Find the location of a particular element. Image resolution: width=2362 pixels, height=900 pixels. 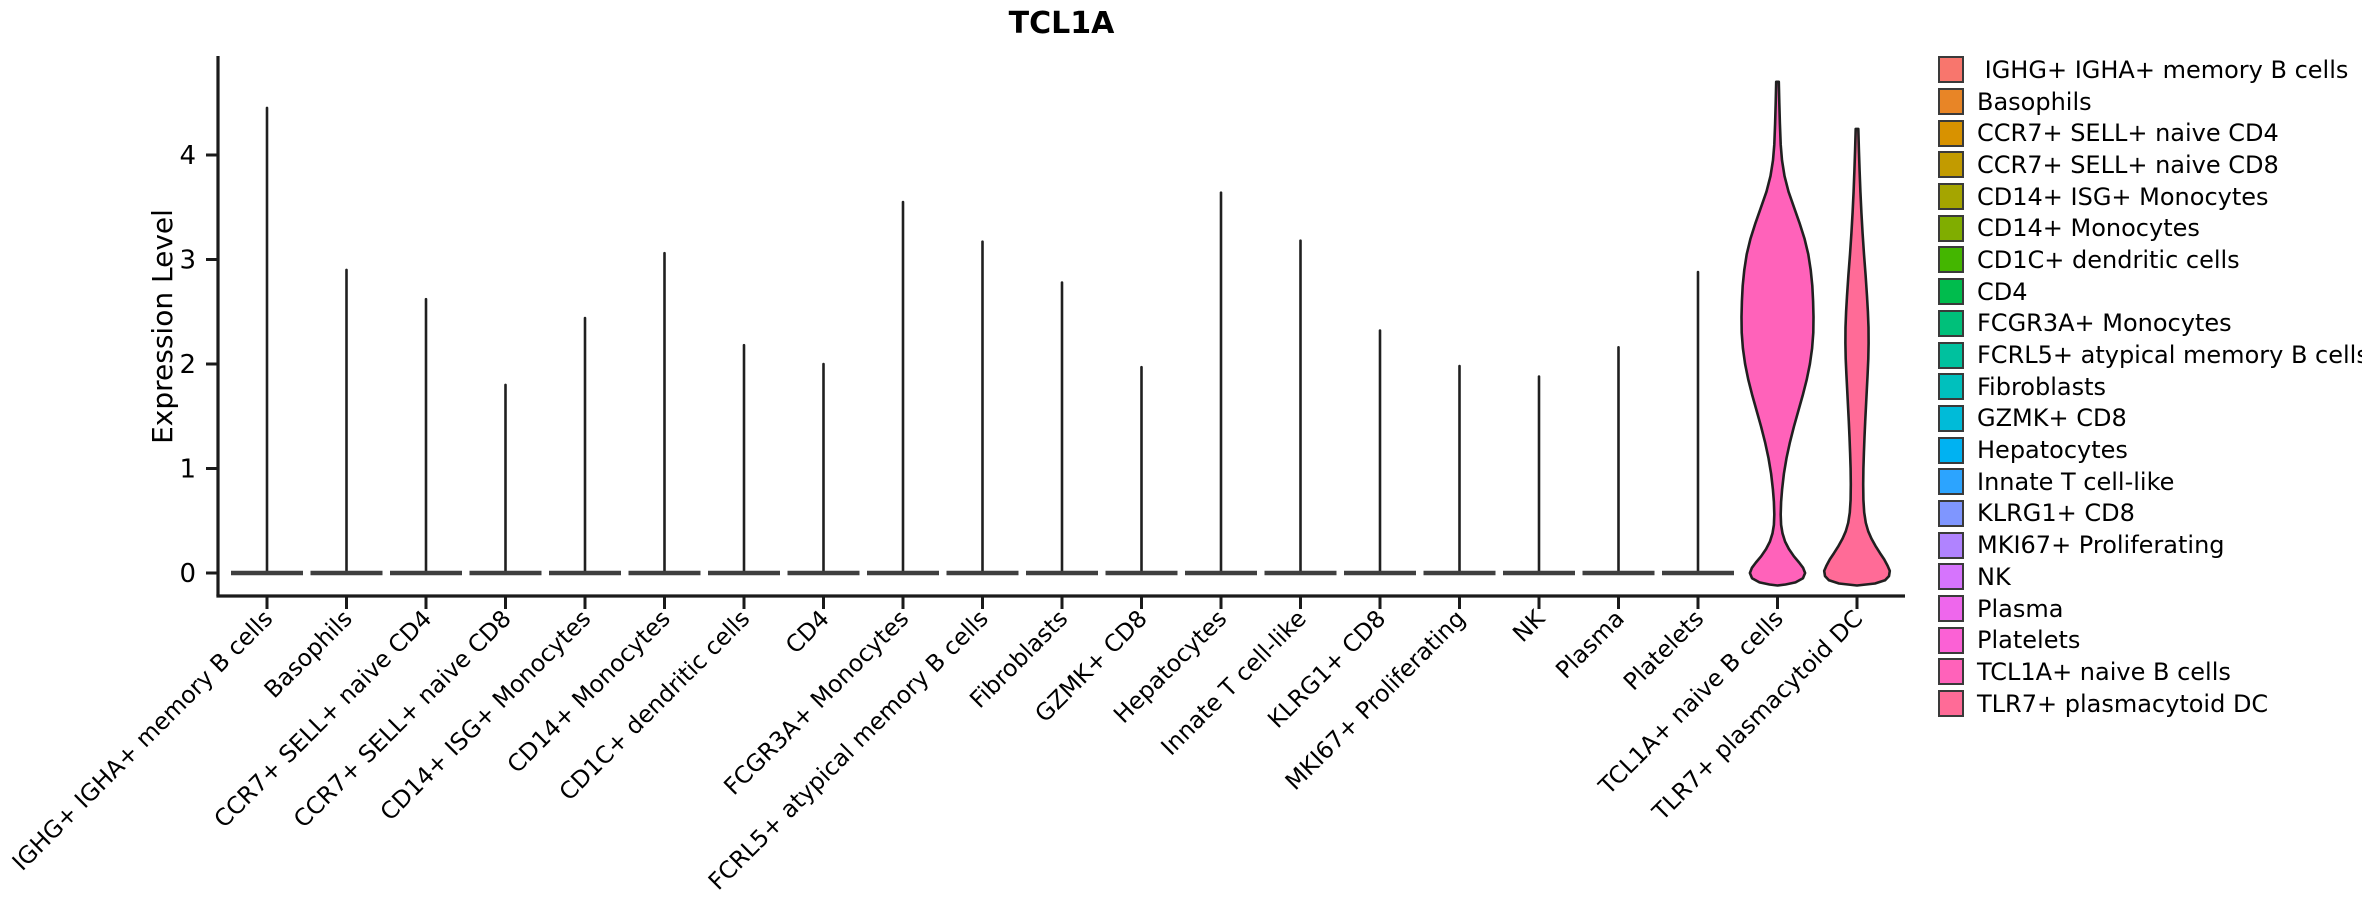

legend-label: CD14+ Monocytes is located at coordinates (2088, 228).